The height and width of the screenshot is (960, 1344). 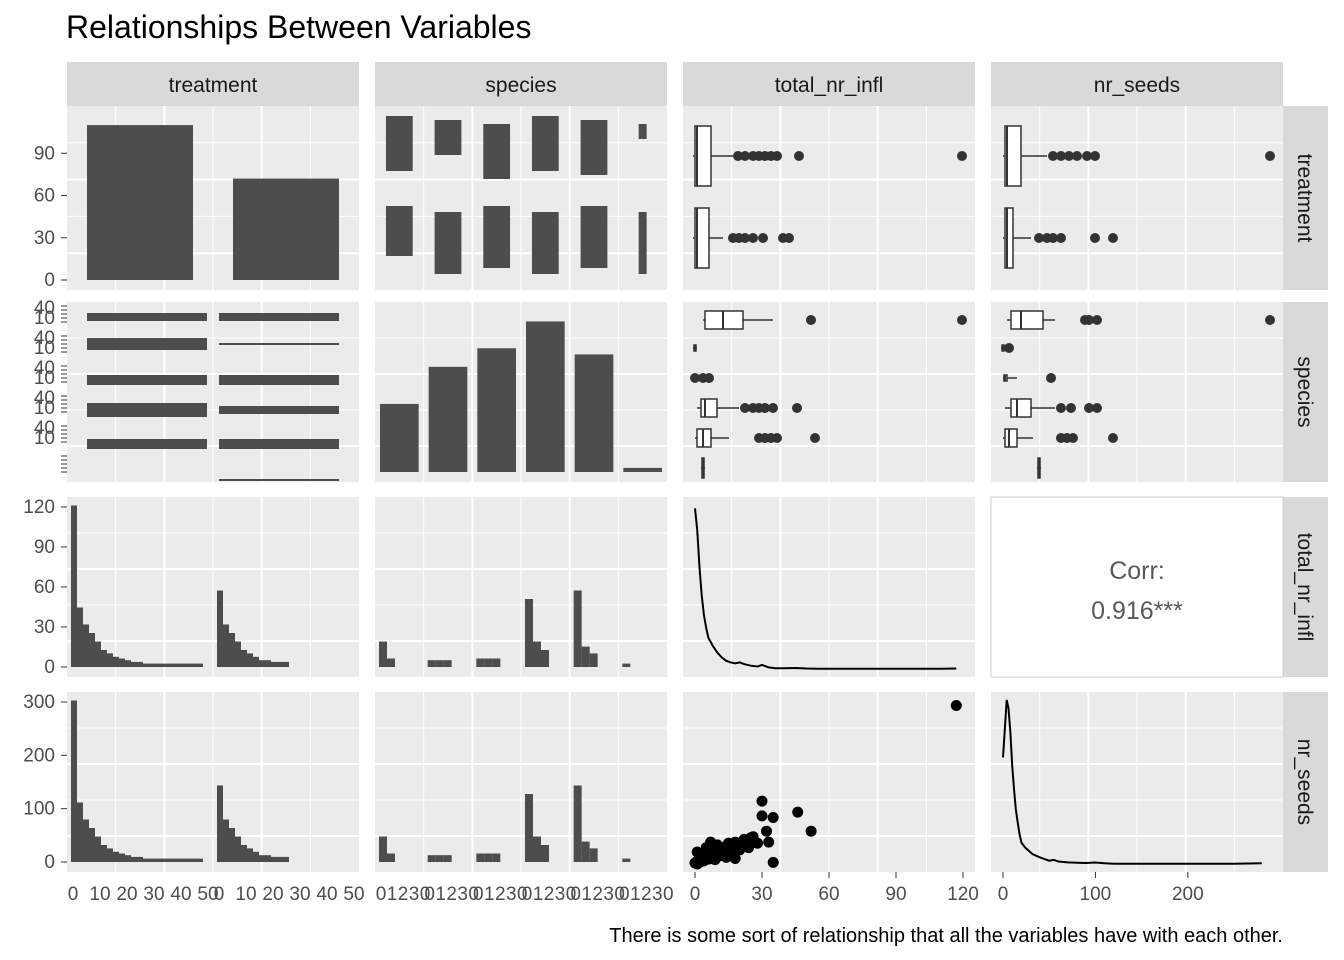 What do you see at coordinates (828, 894) in the screenshot?
I see `xtick-total-nr-infl-60: 60` at bounding box center [828, 894].